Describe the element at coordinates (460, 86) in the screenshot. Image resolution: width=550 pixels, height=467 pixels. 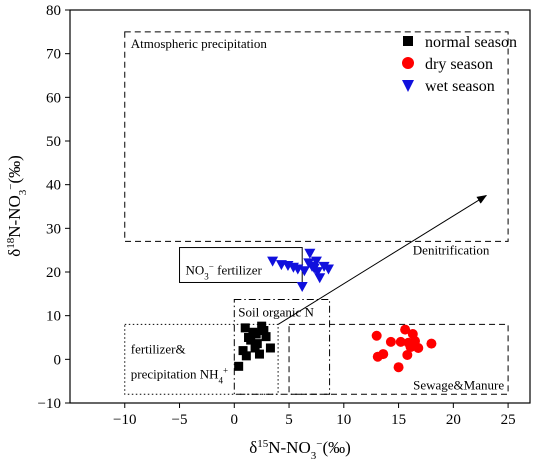
I see `legend-label-wet-season: wet season` at that location.